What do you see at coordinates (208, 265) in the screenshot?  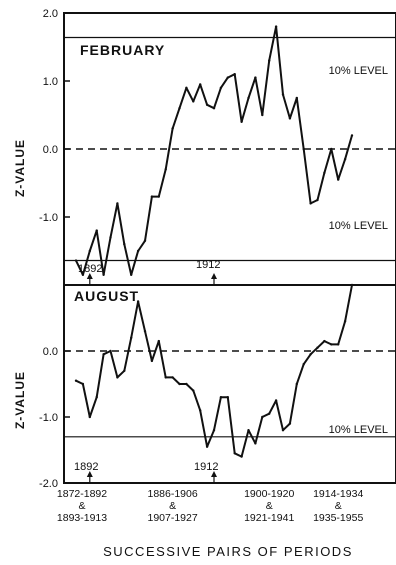 I see `marker-label-feb-1912: 1912` at bounding box center [208, 265].